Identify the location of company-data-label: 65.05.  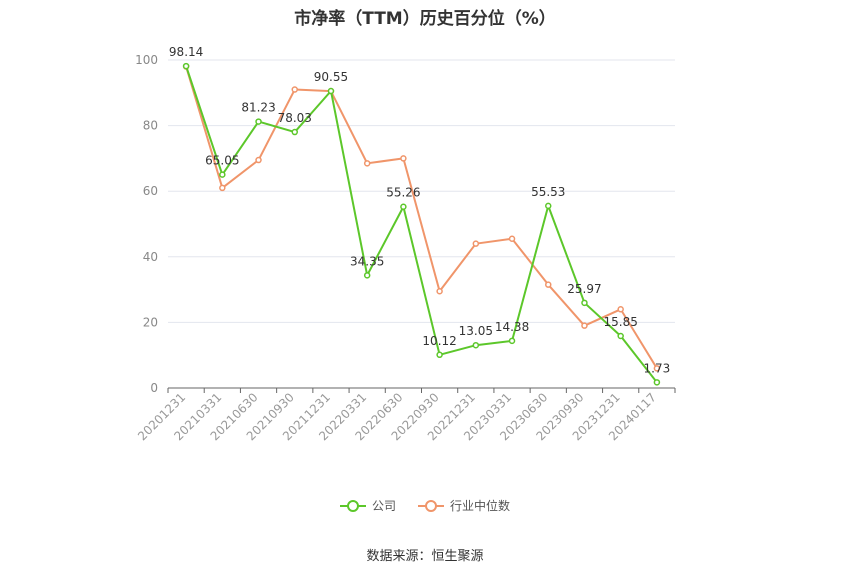
(222, 161).